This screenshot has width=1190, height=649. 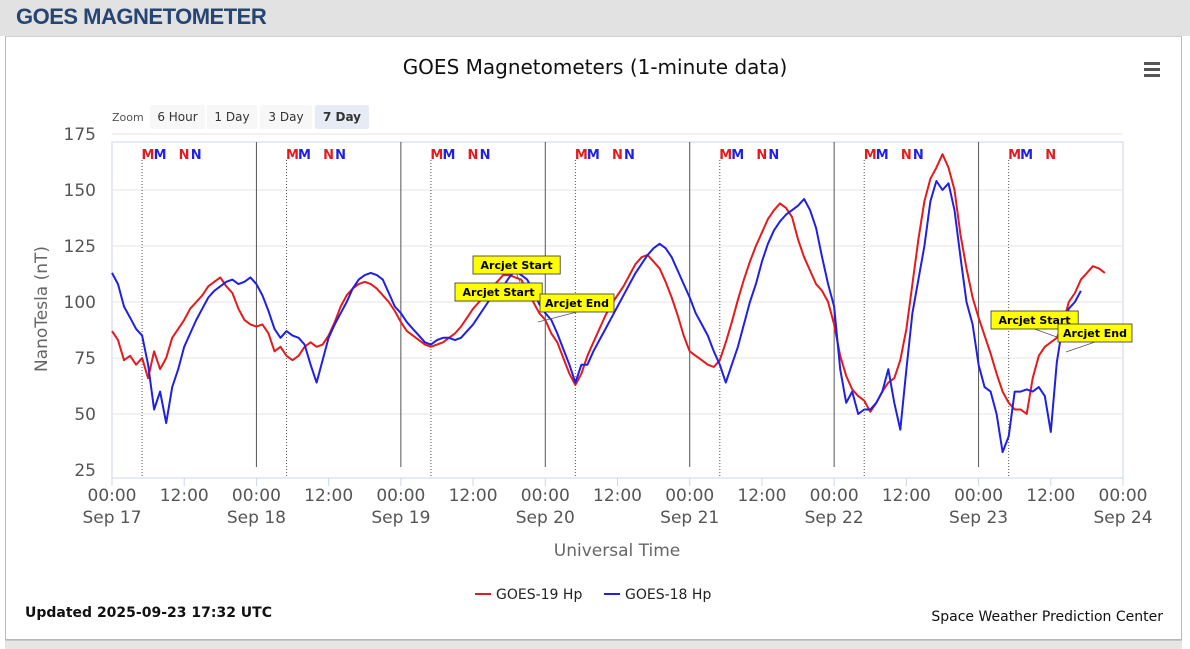 I want to click on x-tick-date: Sep 17, so click(x=111, y=518).